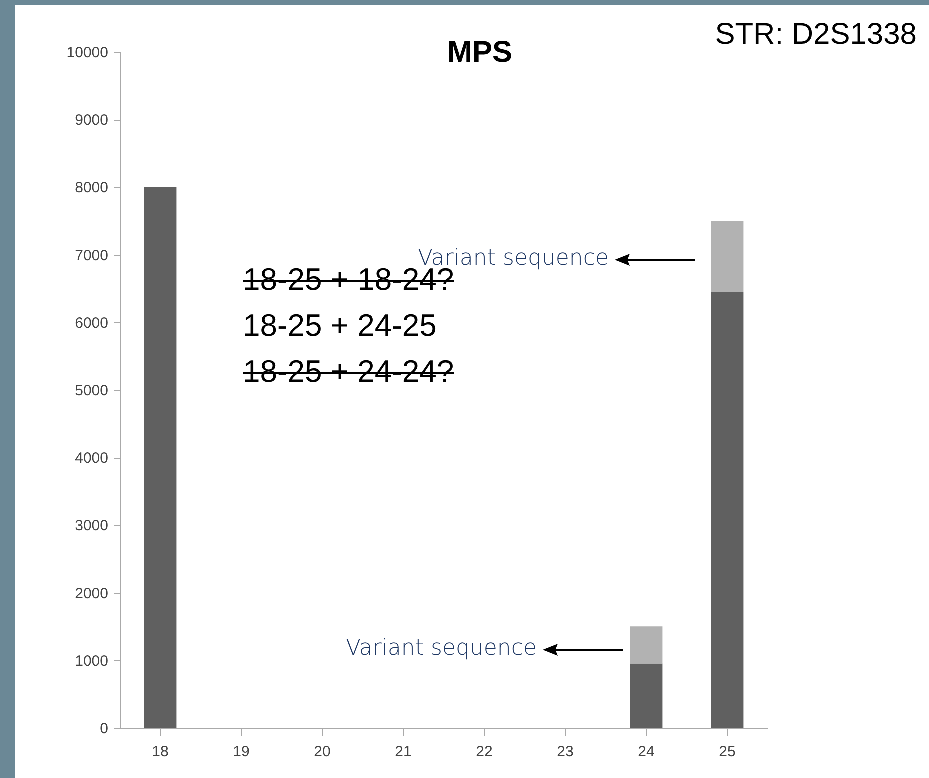  I want to click on x-tick-label: 19, so click(241, 752).